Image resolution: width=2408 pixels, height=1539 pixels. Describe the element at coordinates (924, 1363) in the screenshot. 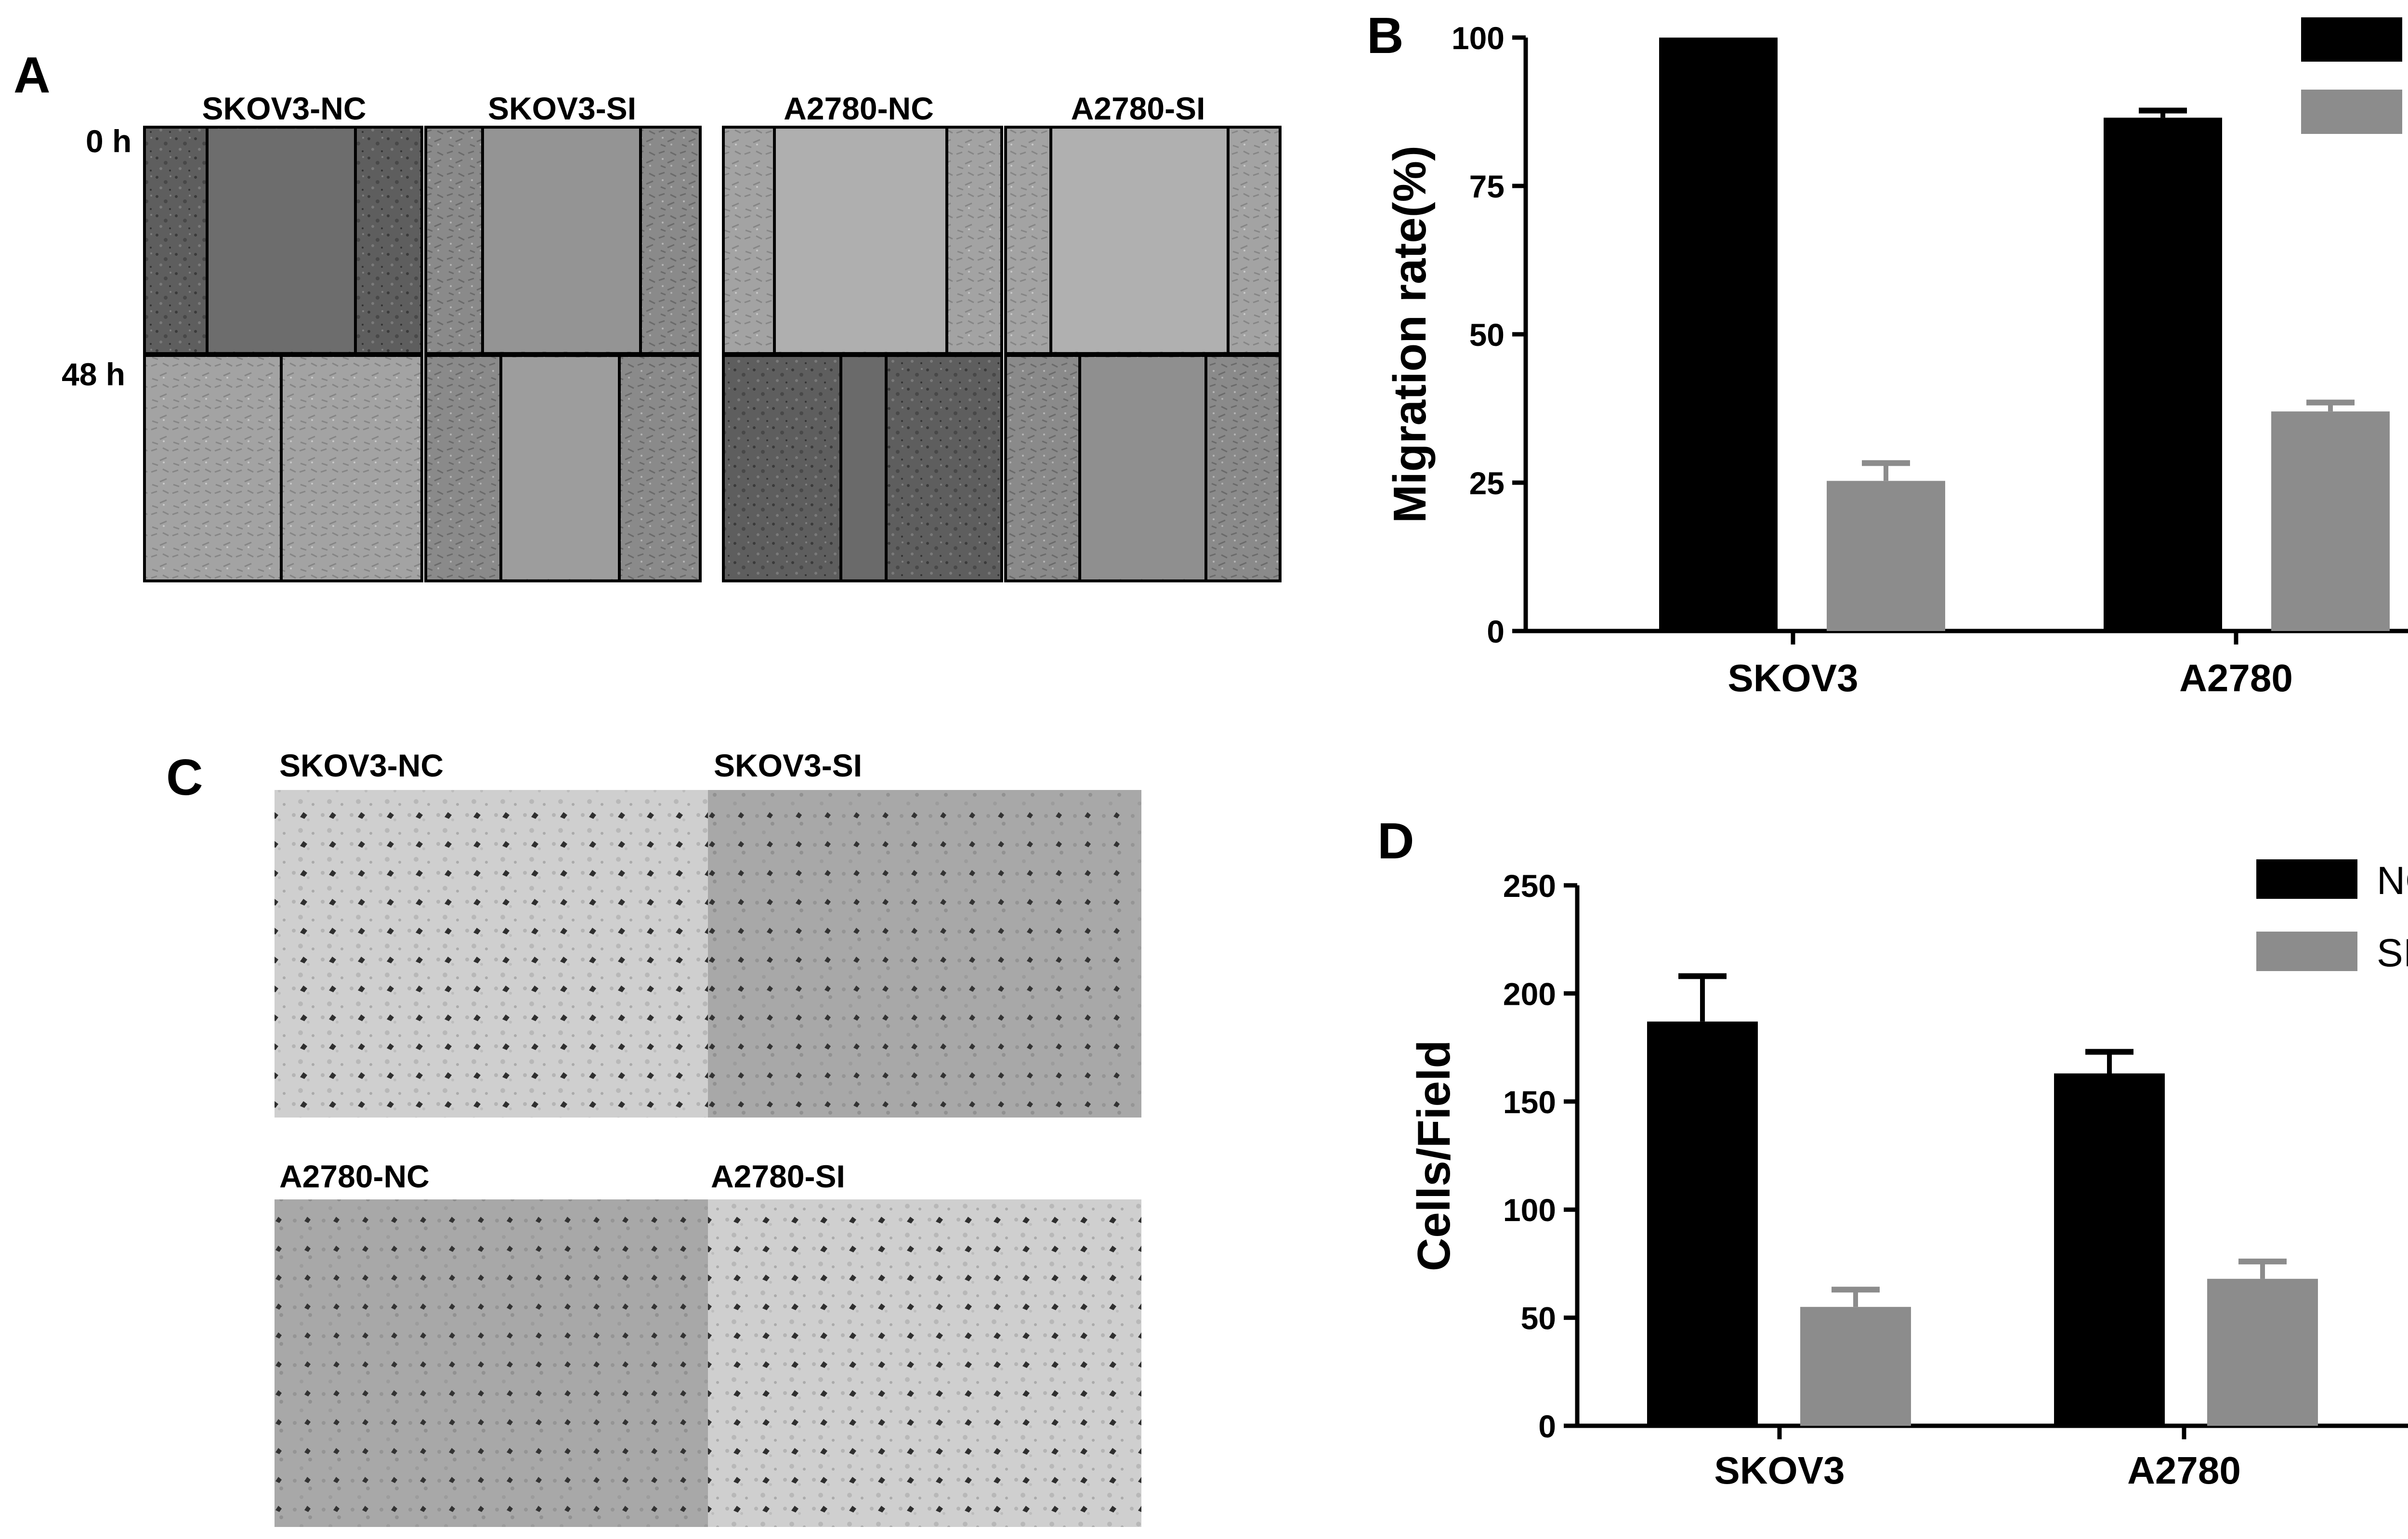

I see `transwell-image-a2780-si` at that location.